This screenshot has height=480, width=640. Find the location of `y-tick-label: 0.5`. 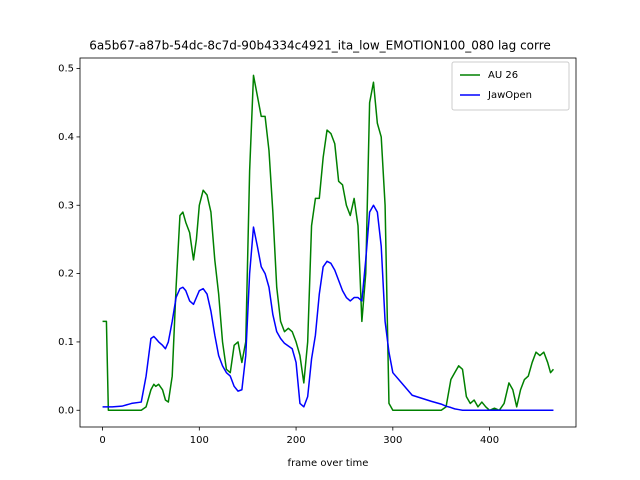

y-tick-label: 0.5 is located at coordinates (66, 69).